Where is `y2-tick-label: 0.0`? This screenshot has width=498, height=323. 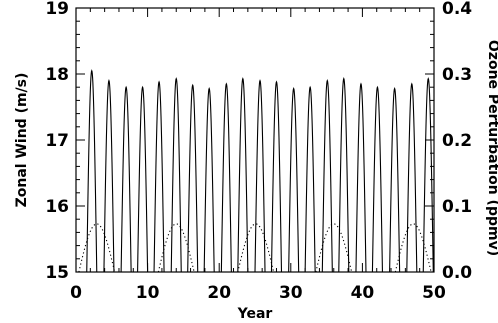 y2-tick-label: 0.0 is located at coordinates (457, 273).